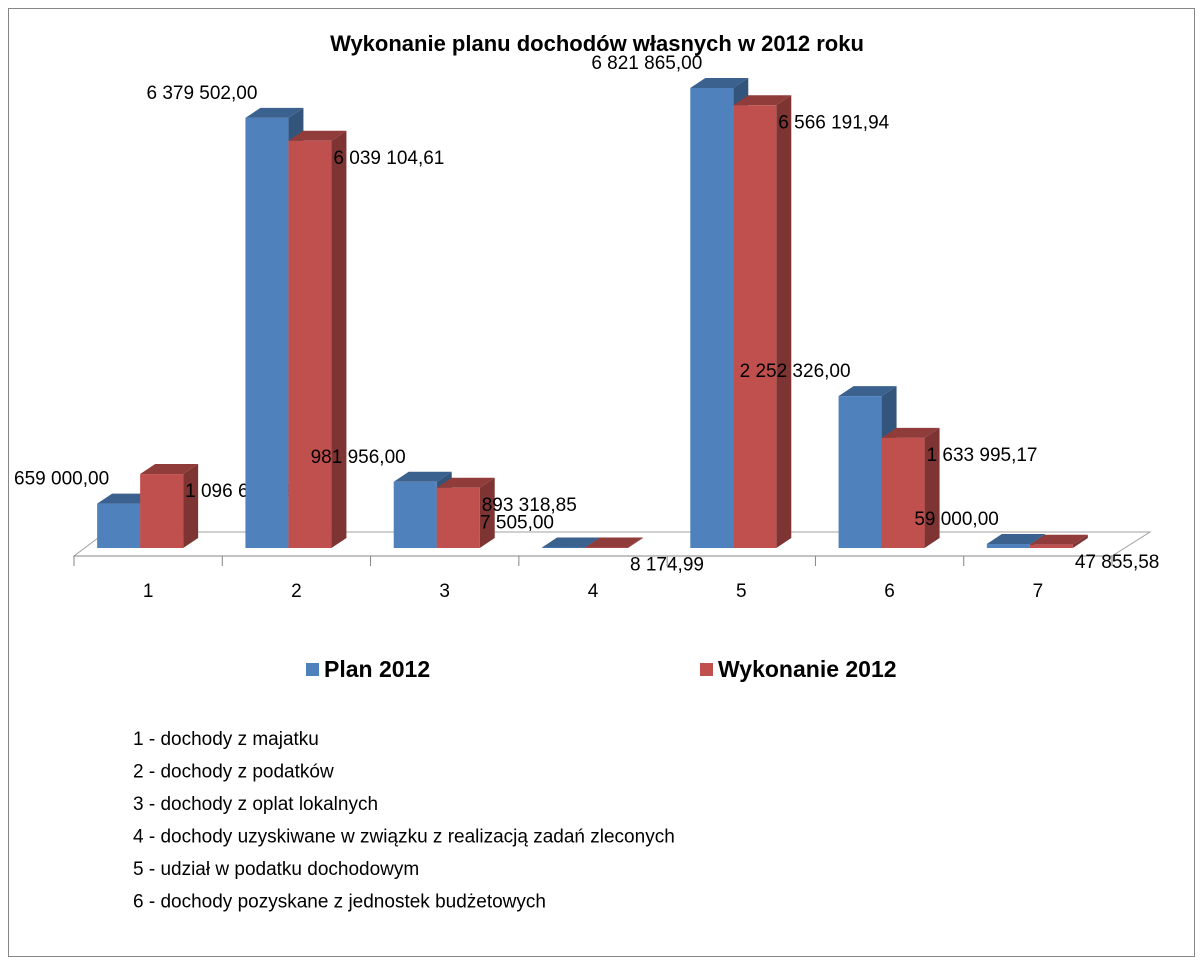 The image size is (1203, 965). What do you see at coordinates (377, 669) in the screenshot?
I see `legend-label: Plan 2012` at bounding box center [377, 669].